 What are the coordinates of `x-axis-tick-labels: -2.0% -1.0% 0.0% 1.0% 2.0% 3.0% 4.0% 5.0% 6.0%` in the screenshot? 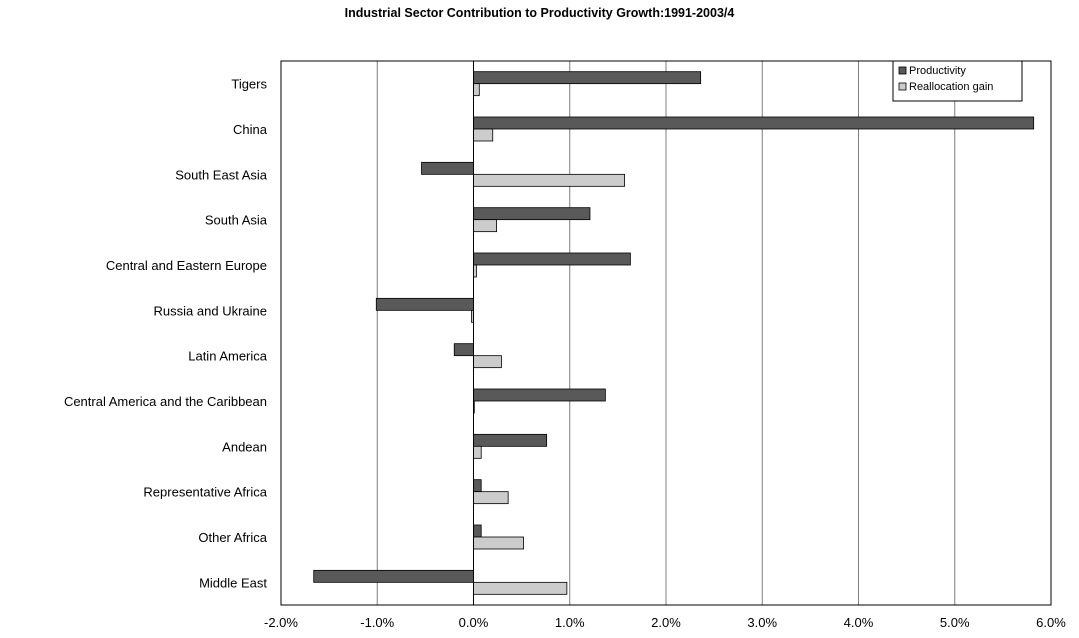 It's located at (665, 622).